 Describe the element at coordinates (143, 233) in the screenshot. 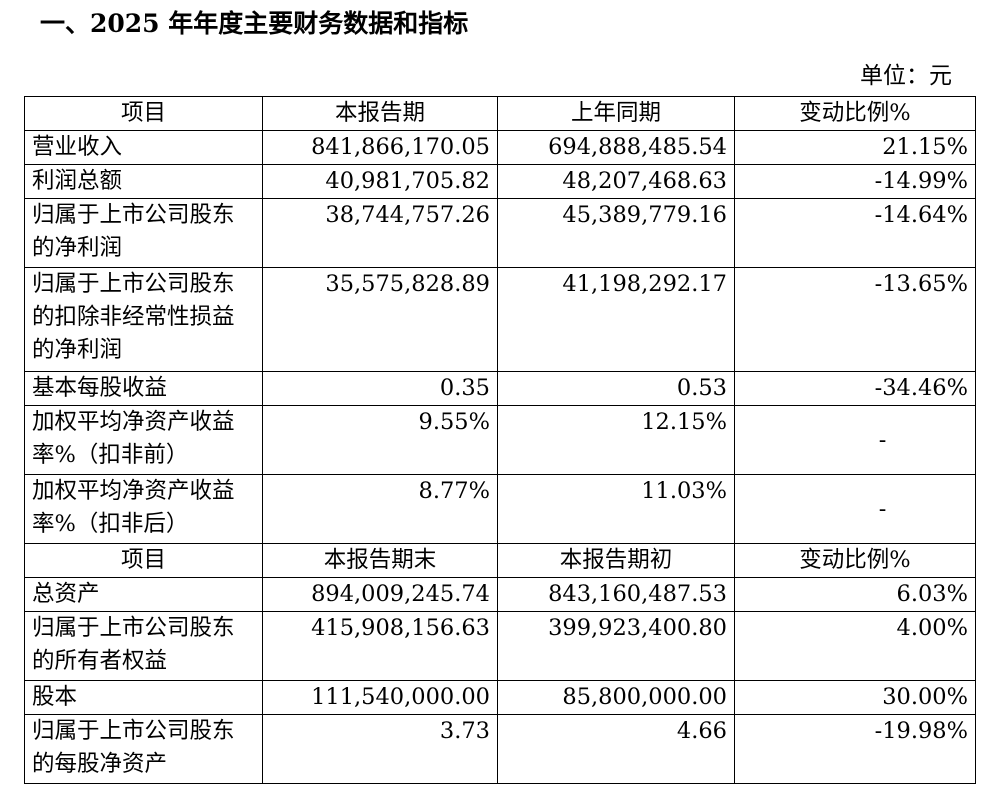

I see `row-item: 归属于上市公司股东的净利润` at that location.